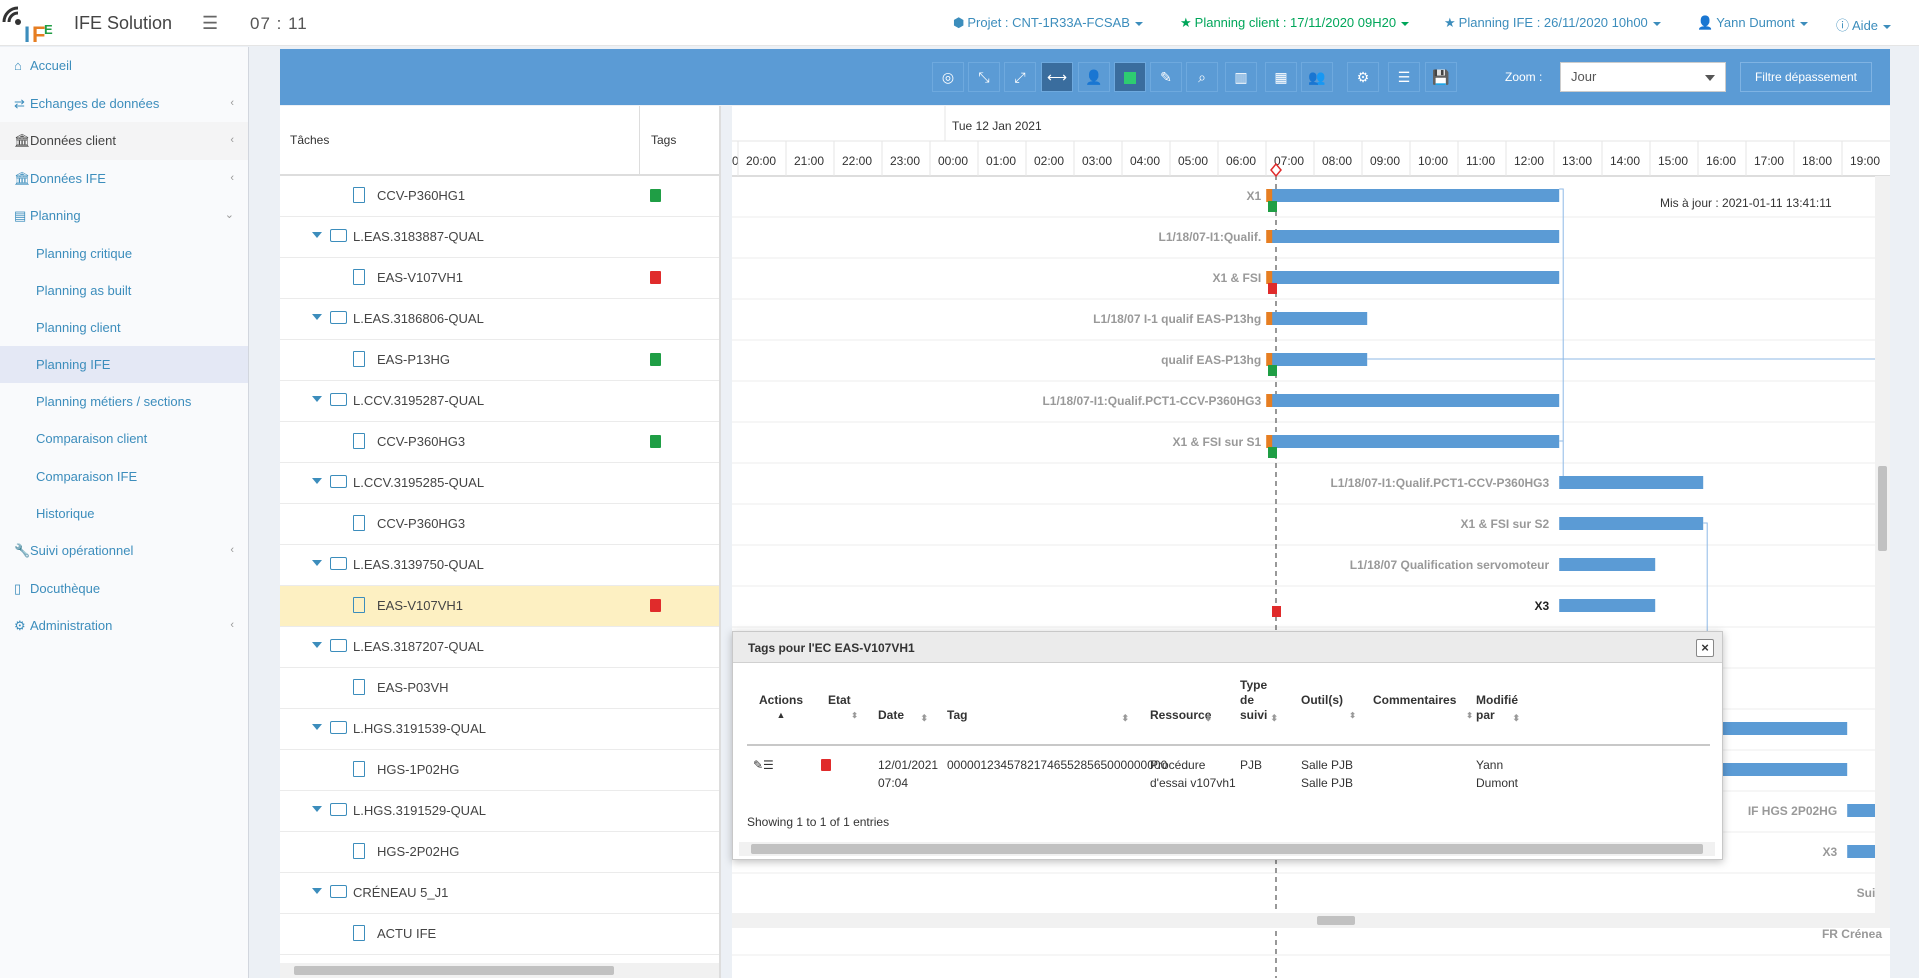 The image size is (1919, 978). Describe the element at coordinates (84, 253) in the screenshot. I see `sidebar-subitem-planning-critique: Planning critique` at that location.